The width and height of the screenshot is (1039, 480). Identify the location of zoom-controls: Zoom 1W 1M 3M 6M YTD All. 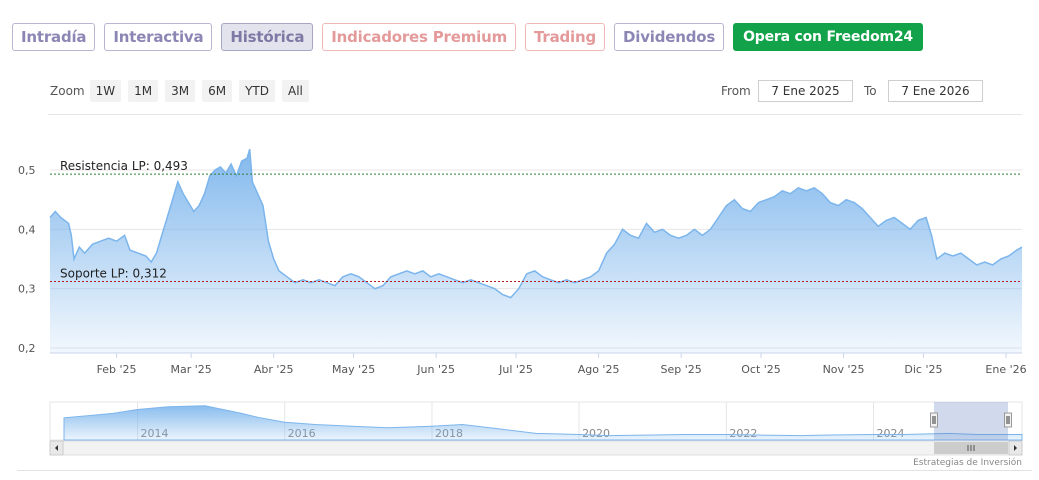
(183, 91).